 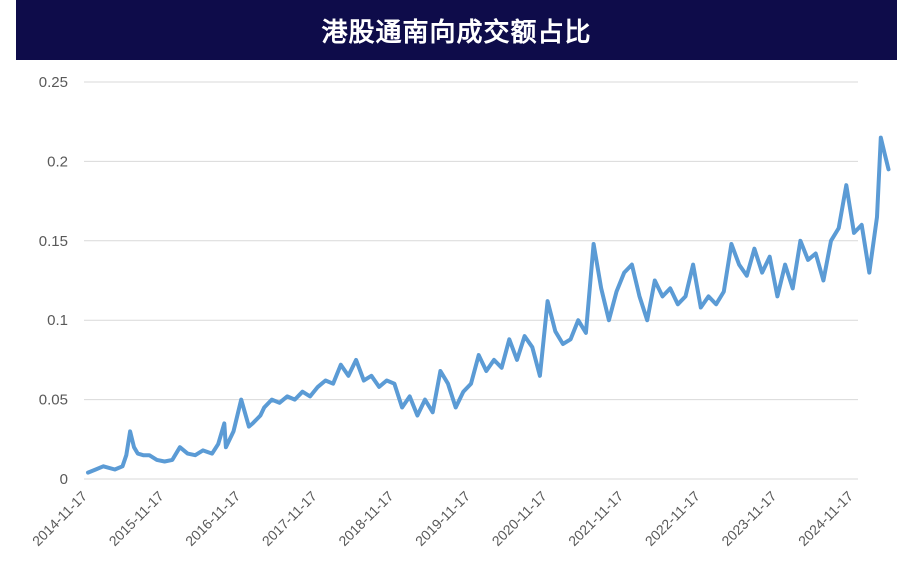 I want to click on y-tick-label: 0.05, so click(x=53, y=400).